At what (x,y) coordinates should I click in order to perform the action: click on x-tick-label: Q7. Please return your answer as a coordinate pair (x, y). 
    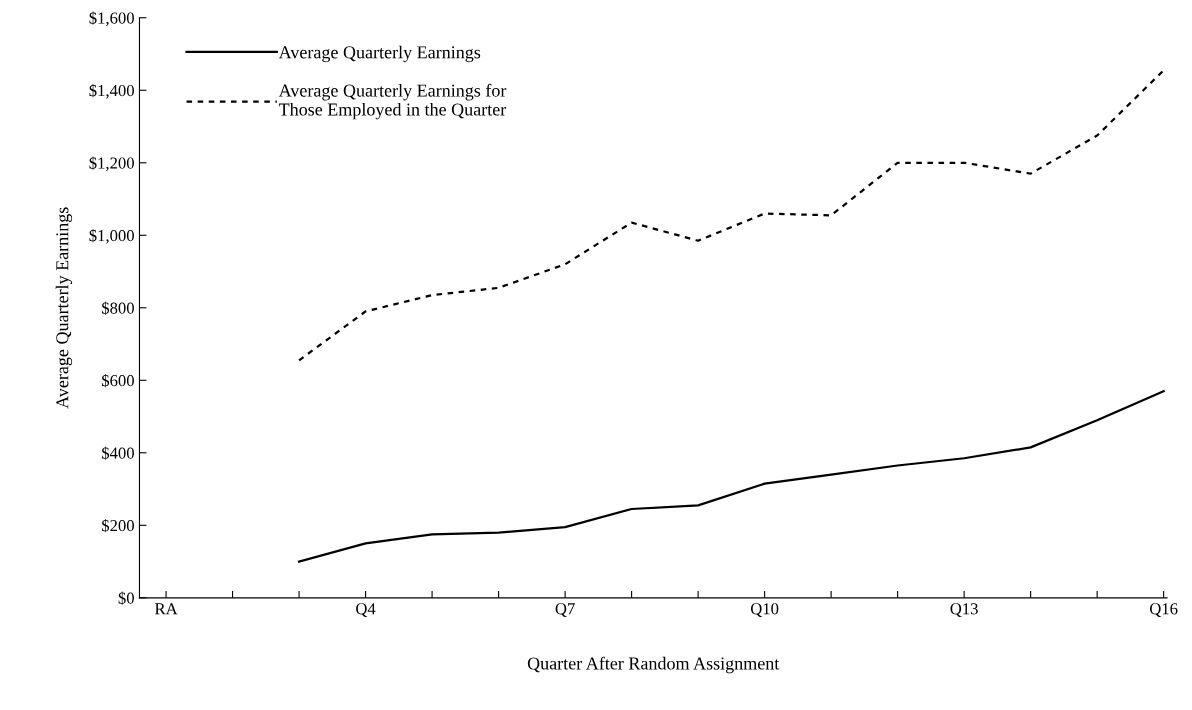
    Looking at the image, I should click on (565, 610).